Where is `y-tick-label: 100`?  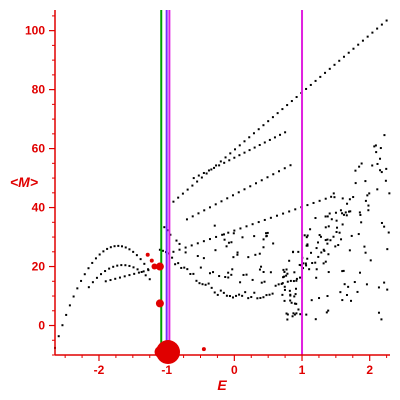
y-tick-label: 100 is located at coordinates (35, 31).